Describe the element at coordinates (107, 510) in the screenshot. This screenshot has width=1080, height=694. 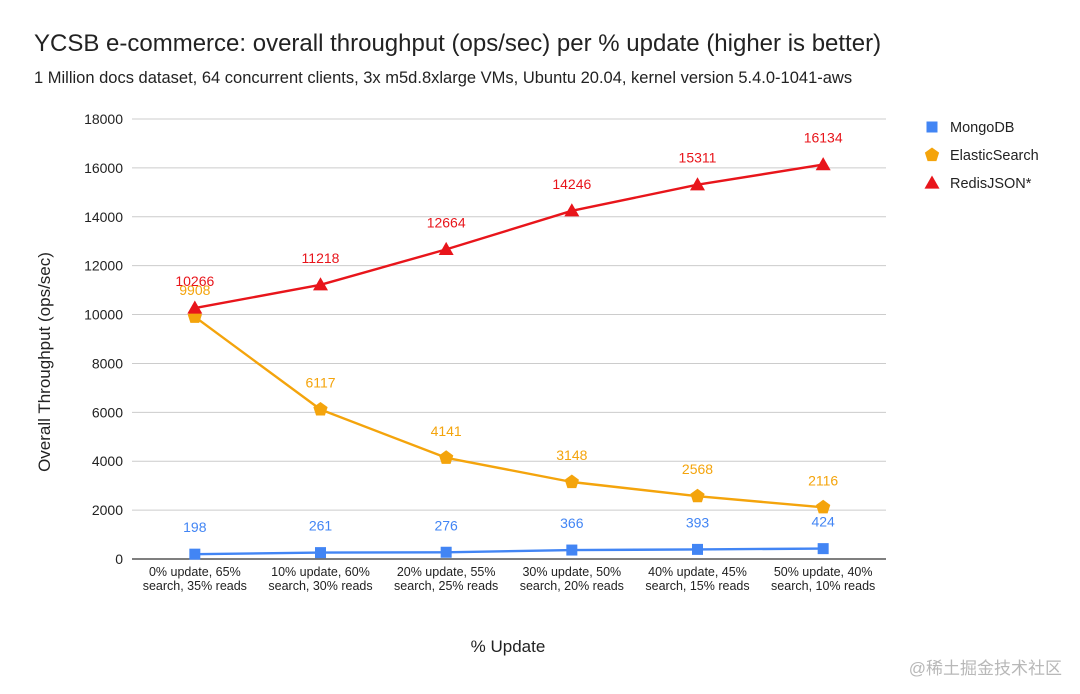
I see `y-tick-label: 2000` at that location.